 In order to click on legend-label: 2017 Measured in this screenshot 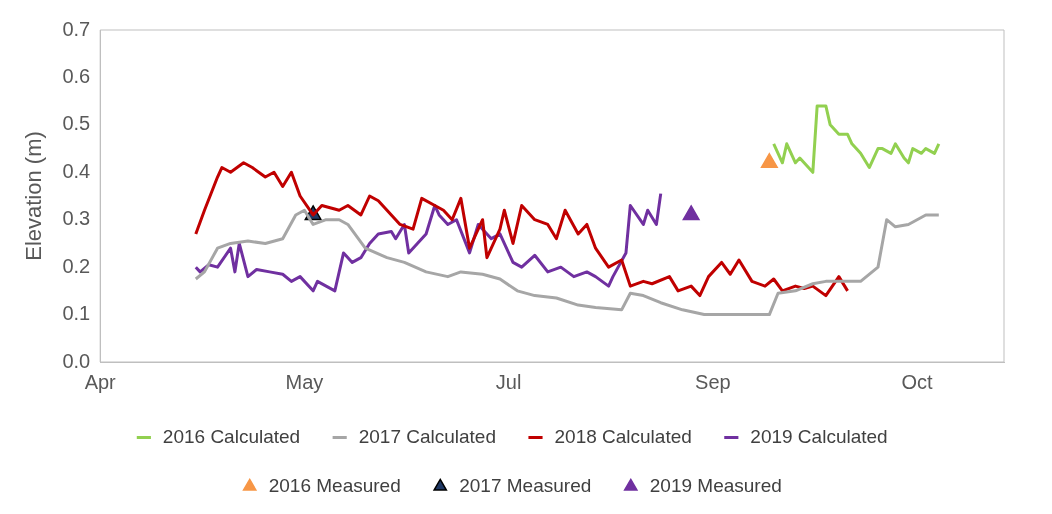, I will do `click(525, 485)`.